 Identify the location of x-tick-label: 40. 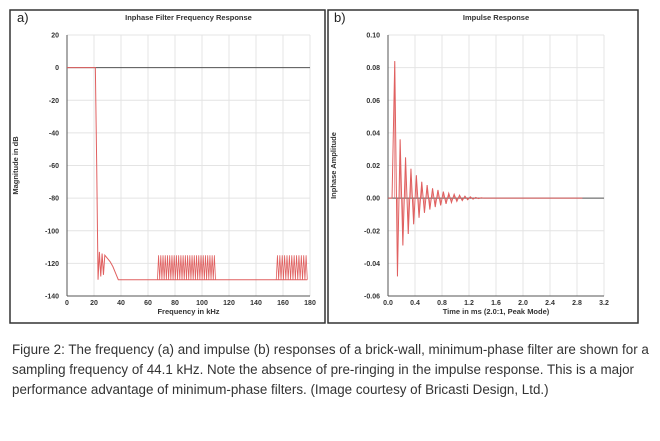
(121, 303).